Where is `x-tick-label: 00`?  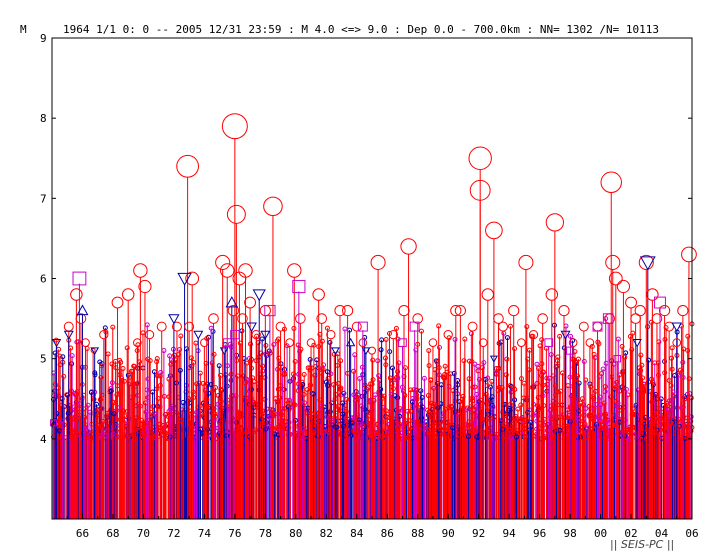 x-tick-label: 00 is located at coordinates (600, 533).